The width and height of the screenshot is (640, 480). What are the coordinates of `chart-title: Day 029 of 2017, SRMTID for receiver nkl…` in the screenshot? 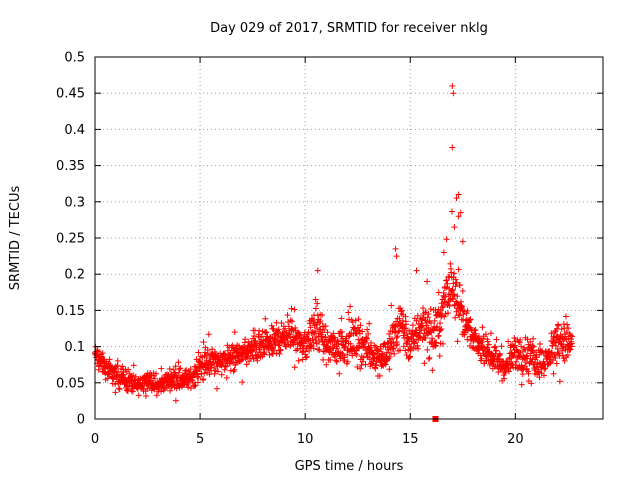 It's located at (349, 28).